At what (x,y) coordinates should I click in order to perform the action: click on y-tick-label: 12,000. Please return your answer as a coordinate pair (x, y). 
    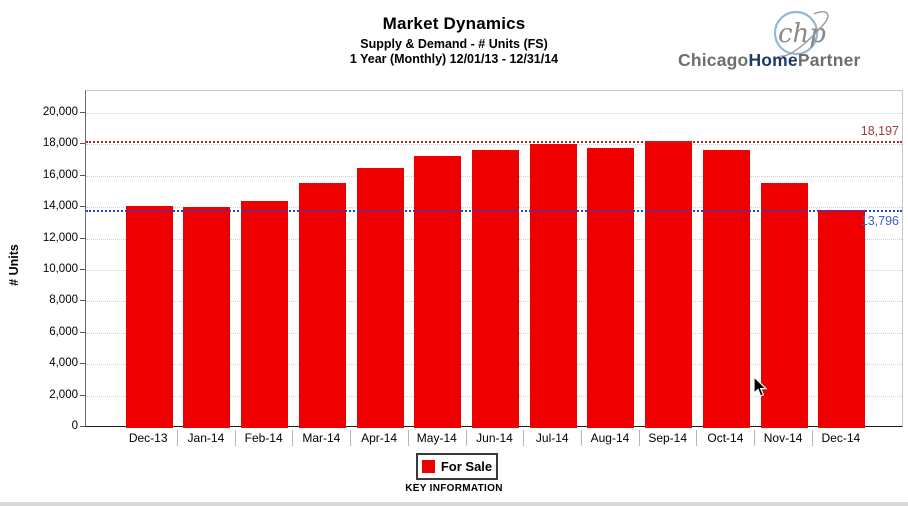
    Looking at the image, I should click on (60, 237).